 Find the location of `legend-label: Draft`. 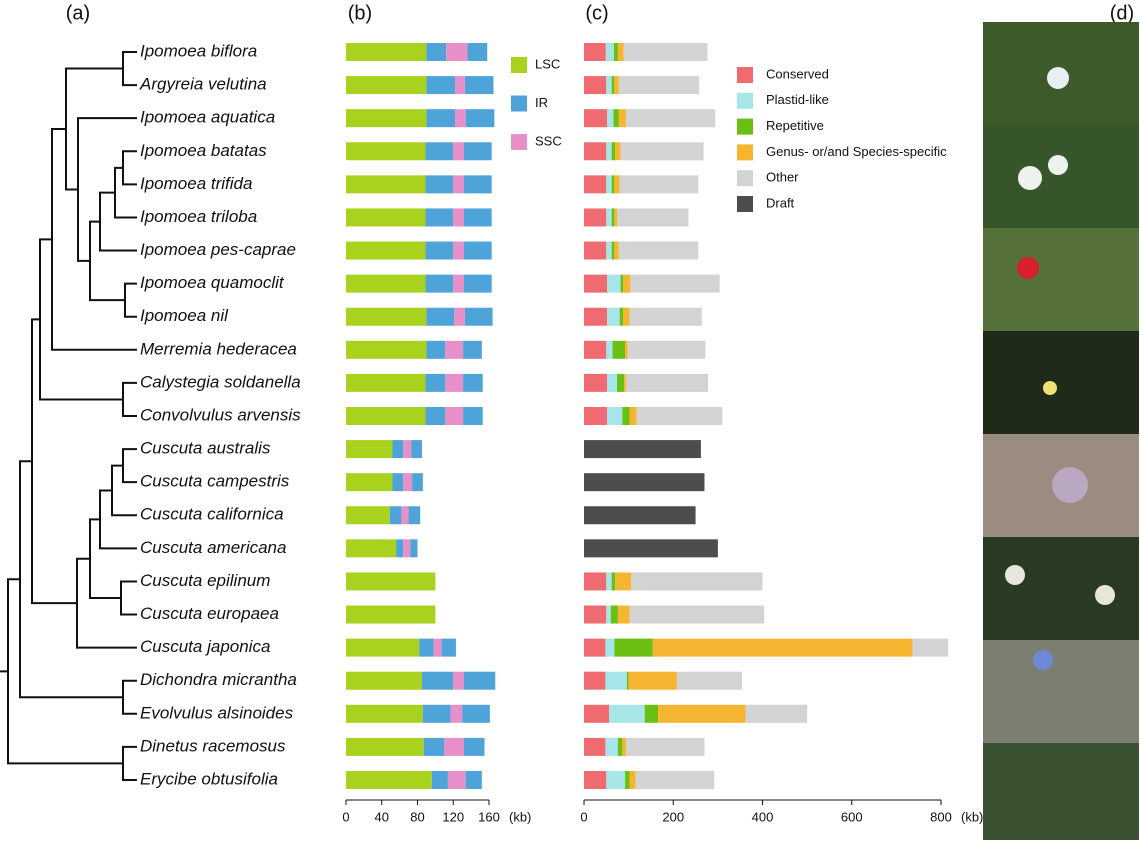

legend-label: Draft is located at coordinates (780, 202).